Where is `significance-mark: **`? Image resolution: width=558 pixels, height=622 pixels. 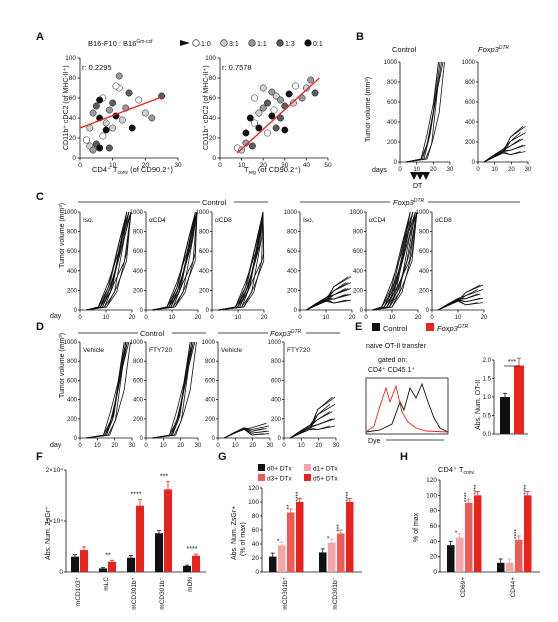 significance-mark: ** is located at coordinates (289, 507).